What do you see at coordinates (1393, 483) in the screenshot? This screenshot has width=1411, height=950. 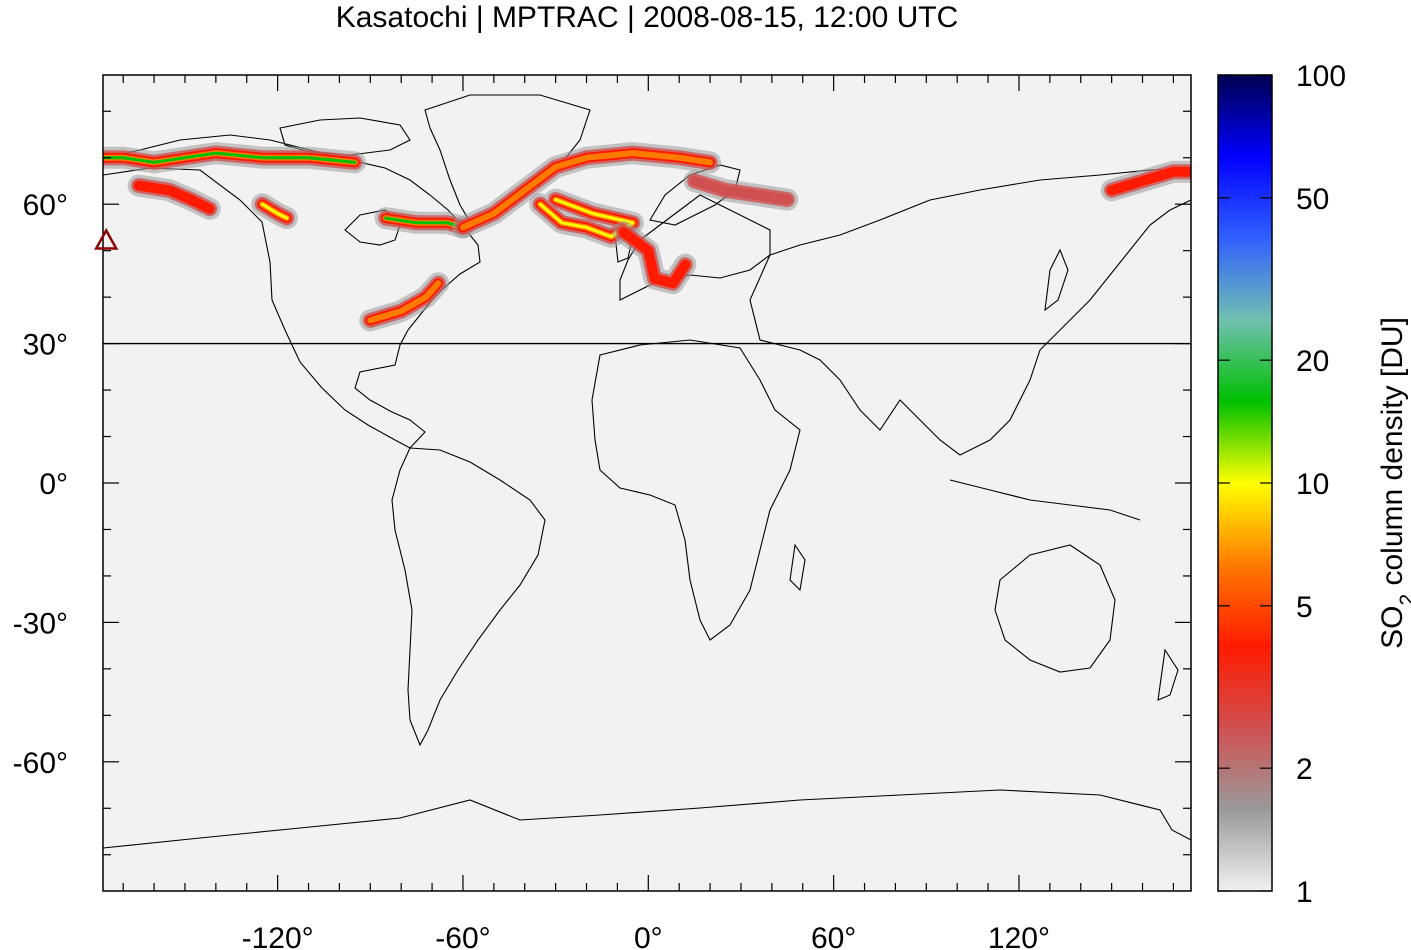 I see `colorbar-label: SO2 column density [DU]` at bounding box center [1393, 483].